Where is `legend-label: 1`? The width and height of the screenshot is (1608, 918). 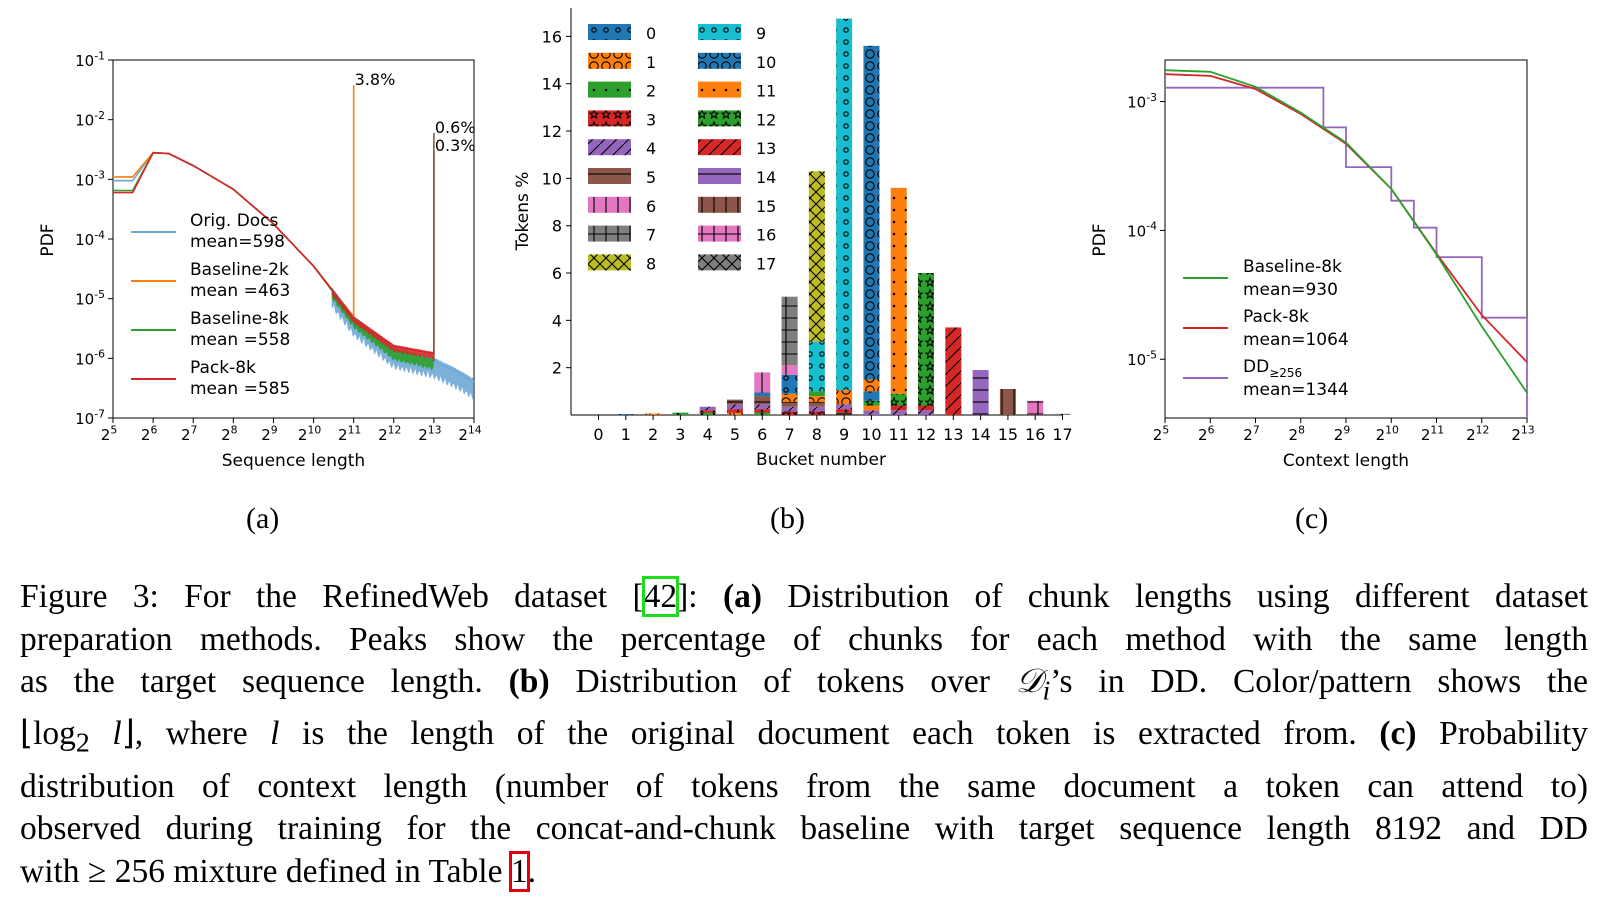
legend-label: 1 is located at coordinates (651, 62).